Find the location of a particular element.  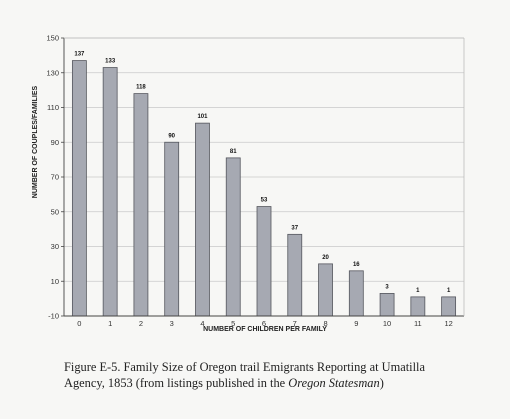

x-tick-label: 8 is located at coordinates (325, 323).